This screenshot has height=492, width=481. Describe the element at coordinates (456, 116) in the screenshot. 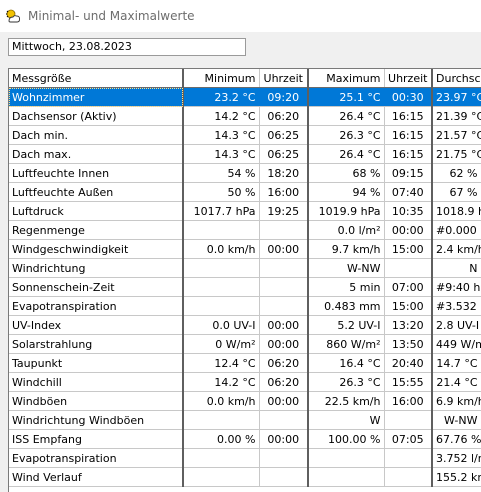

I see `cell-durchschnitt: 21.39 °C` at that location.